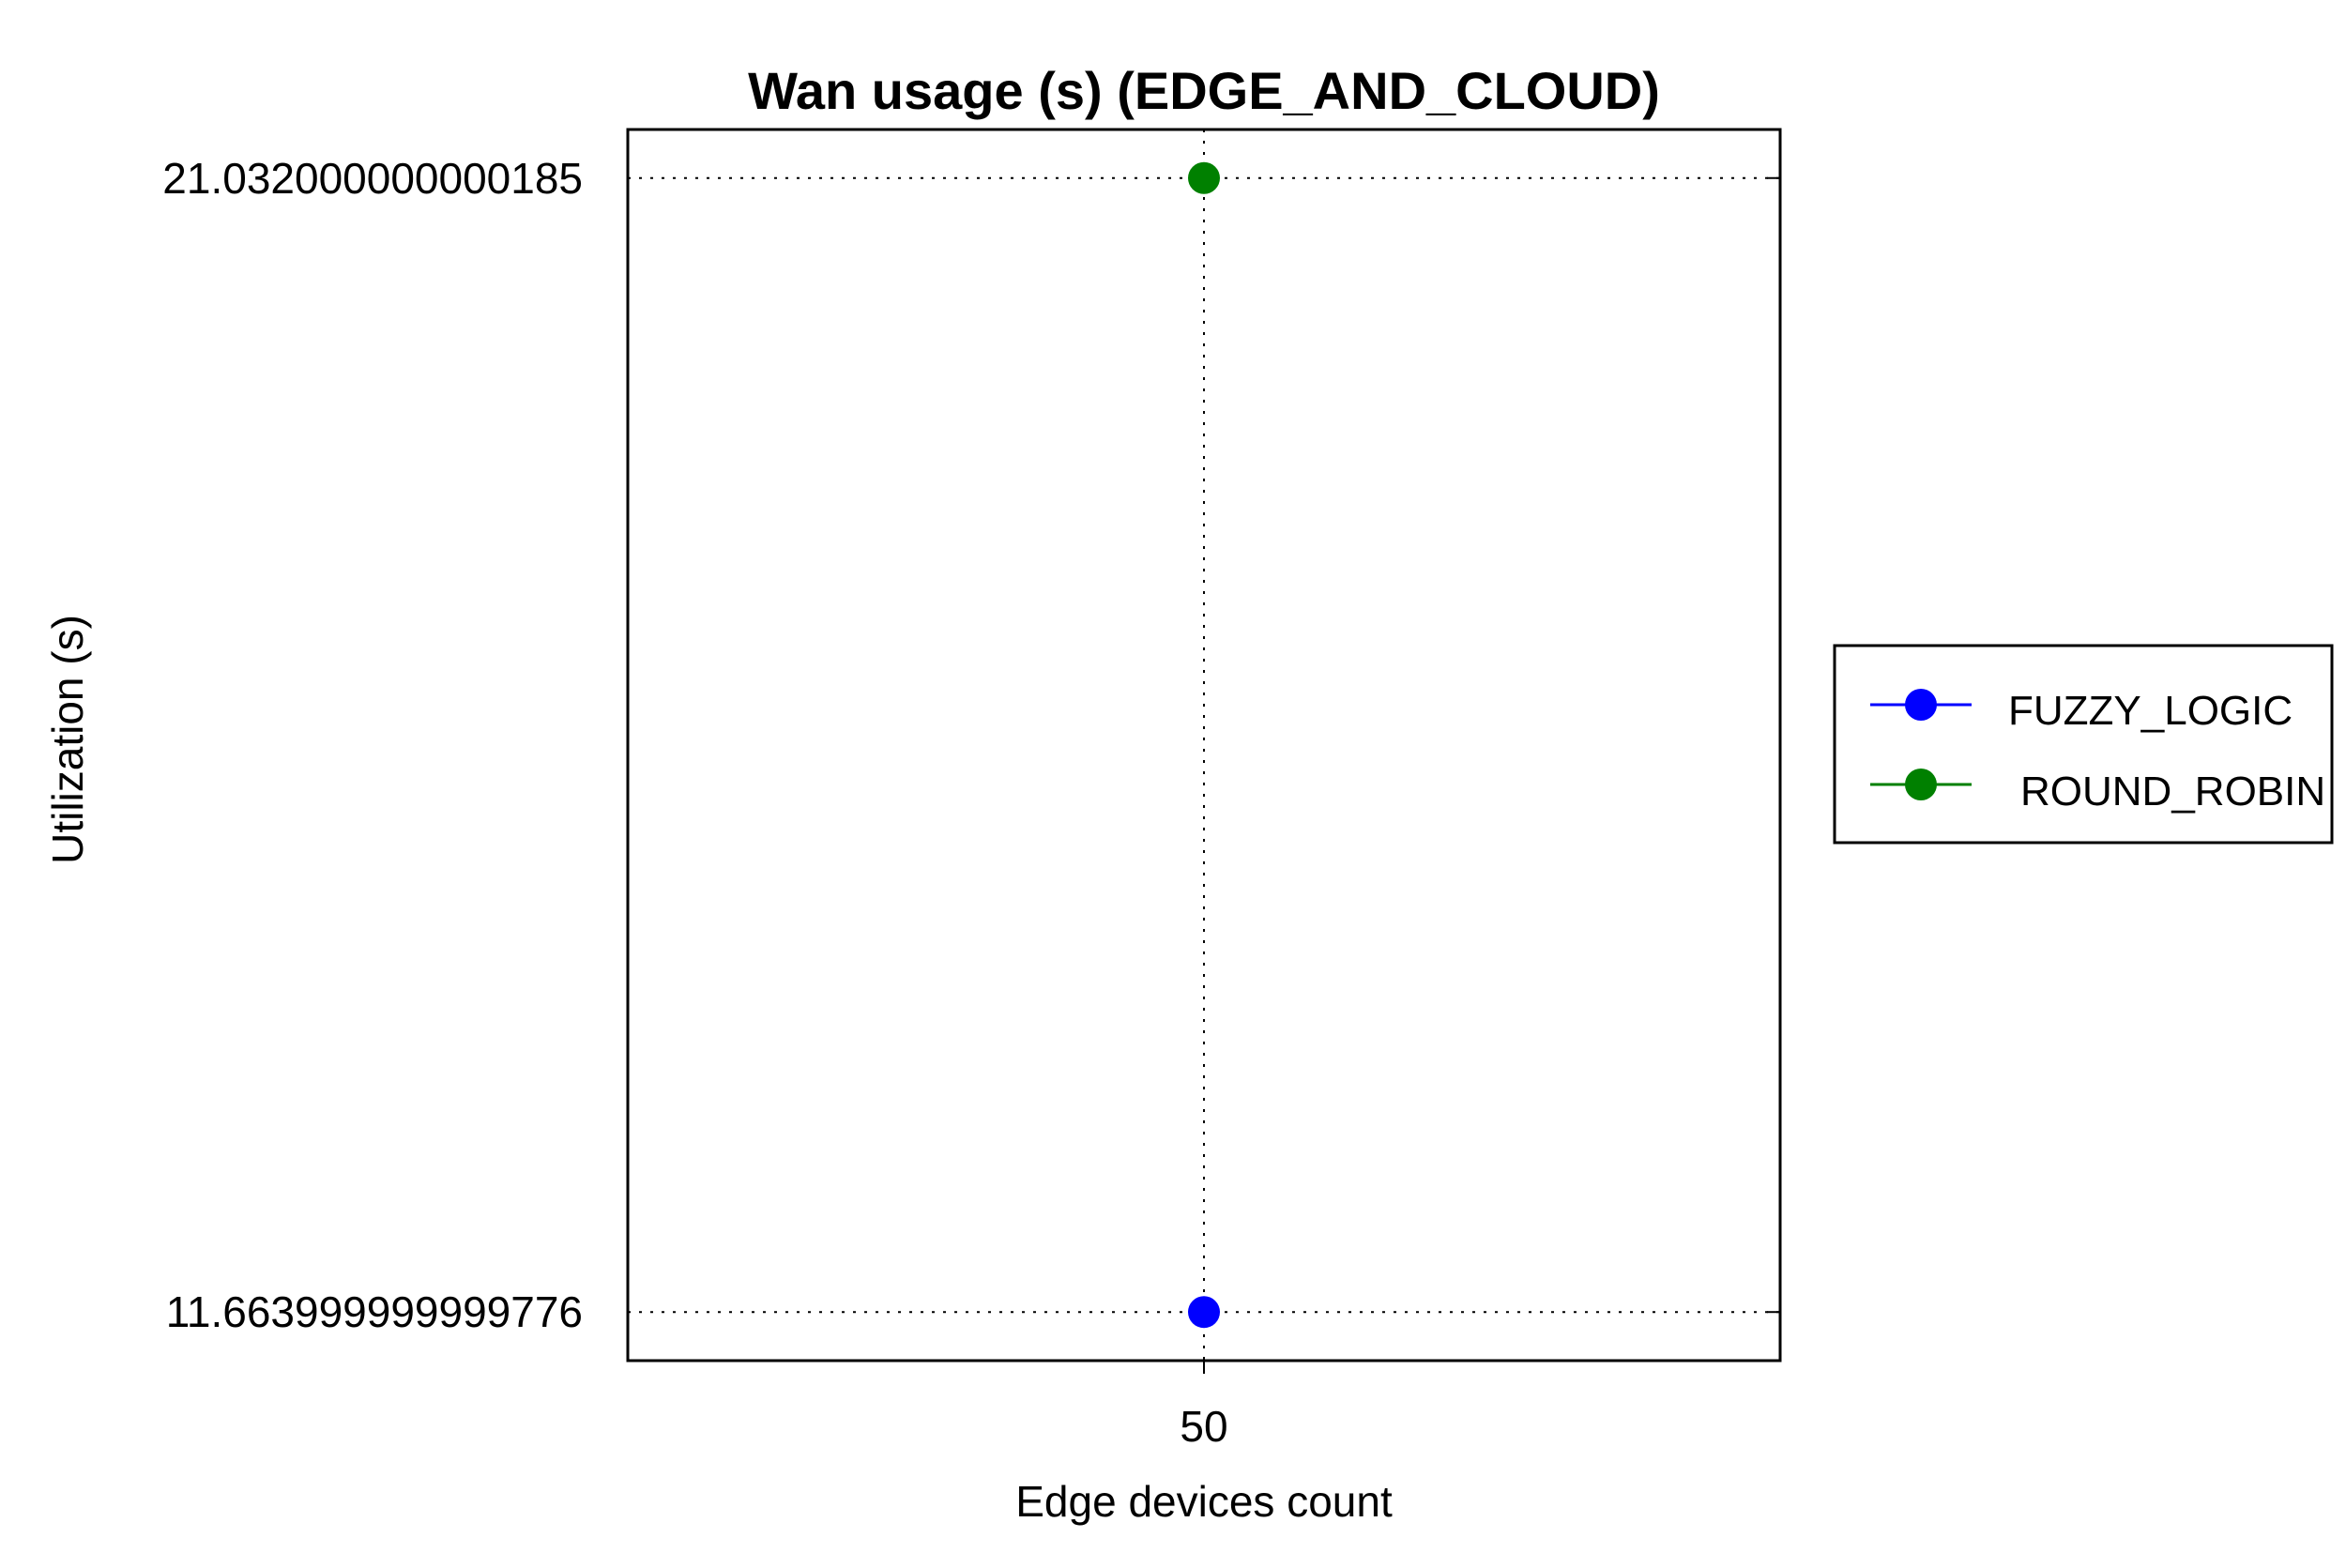 This screenshot has height=1568, width=2346. Describe the element at coordinates (67, 739) in the screenshot. I see `y-axis-label: Utilization (s)` at that location.